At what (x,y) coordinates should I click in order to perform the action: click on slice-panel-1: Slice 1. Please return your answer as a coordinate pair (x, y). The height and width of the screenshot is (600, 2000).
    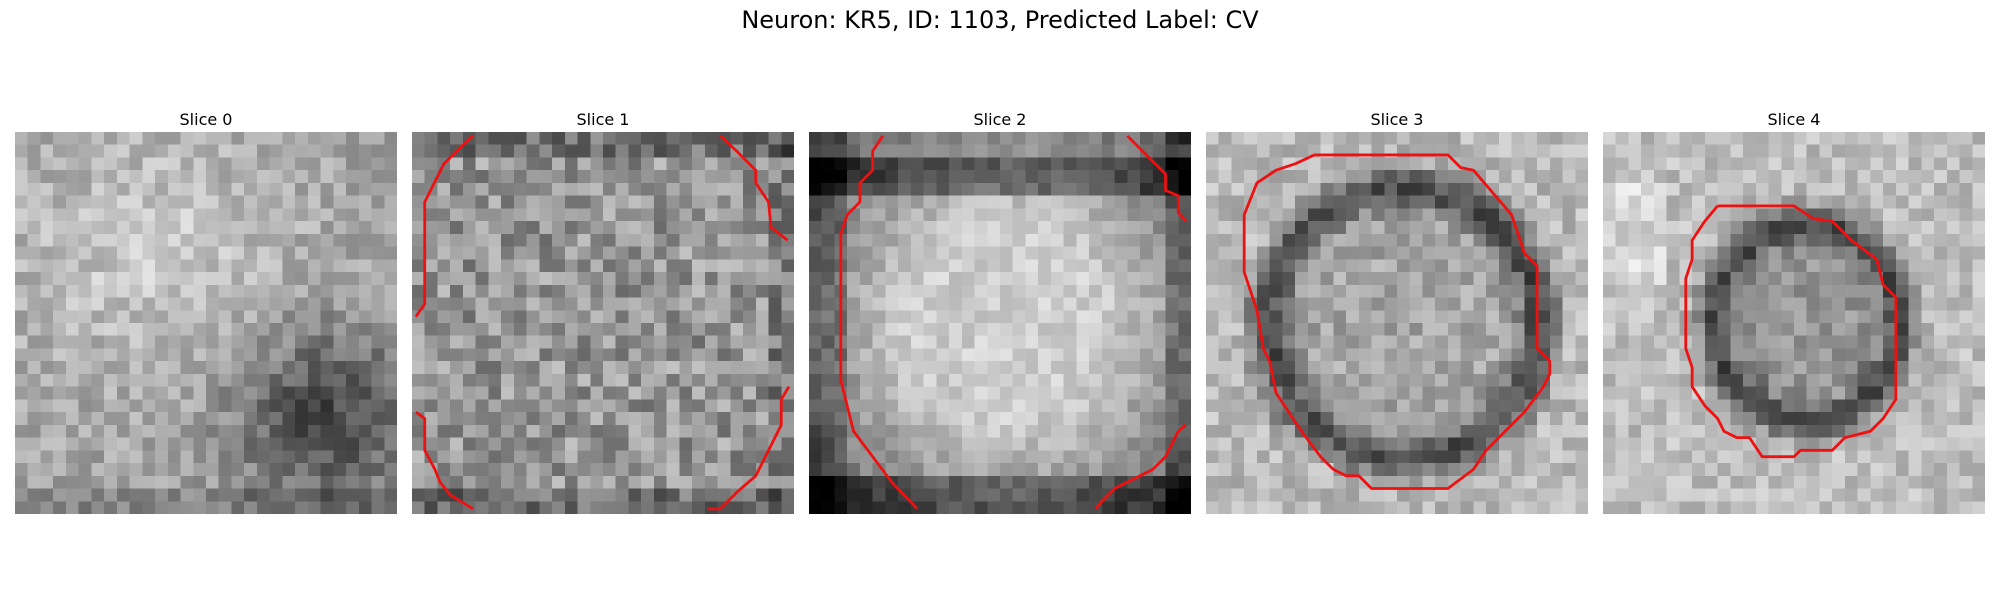
    Looking at the image, I should click on (603, 311).